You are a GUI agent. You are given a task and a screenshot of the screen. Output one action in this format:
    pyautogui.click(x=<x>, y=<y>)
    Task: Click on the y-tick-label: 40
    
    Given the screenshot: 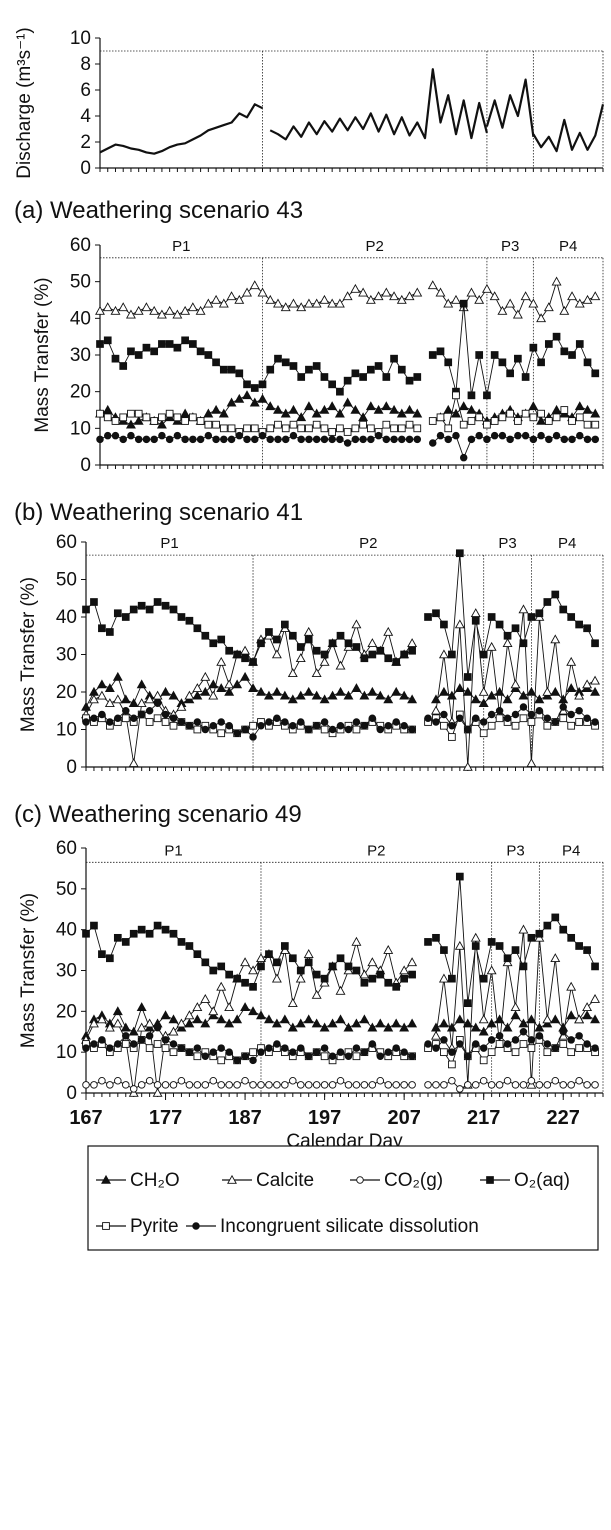 What is the action you would take?
    pyautogui.click(x=80, y=318)
    